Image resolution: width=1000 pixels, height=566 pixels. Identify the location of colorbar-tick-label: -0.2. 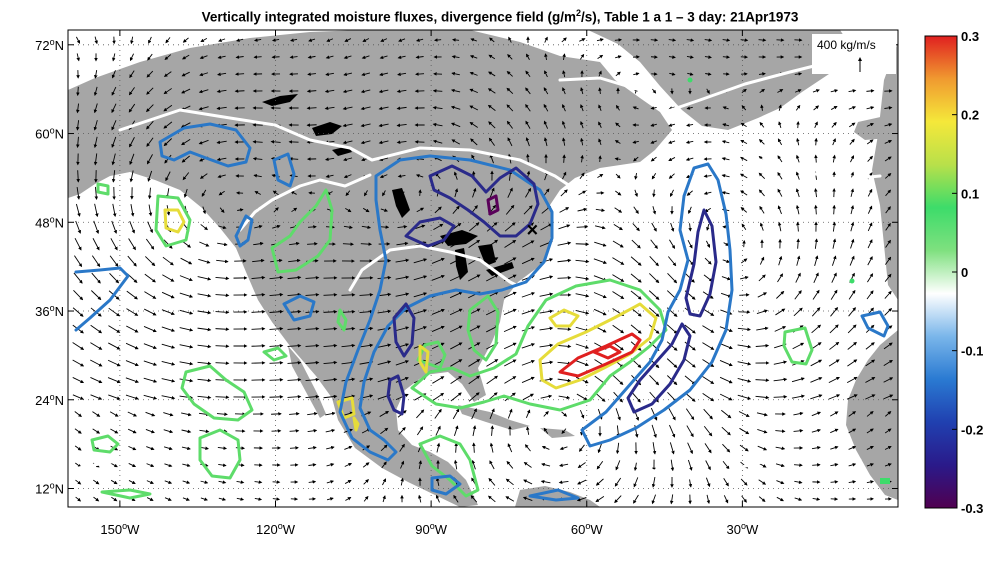
(972, 429).